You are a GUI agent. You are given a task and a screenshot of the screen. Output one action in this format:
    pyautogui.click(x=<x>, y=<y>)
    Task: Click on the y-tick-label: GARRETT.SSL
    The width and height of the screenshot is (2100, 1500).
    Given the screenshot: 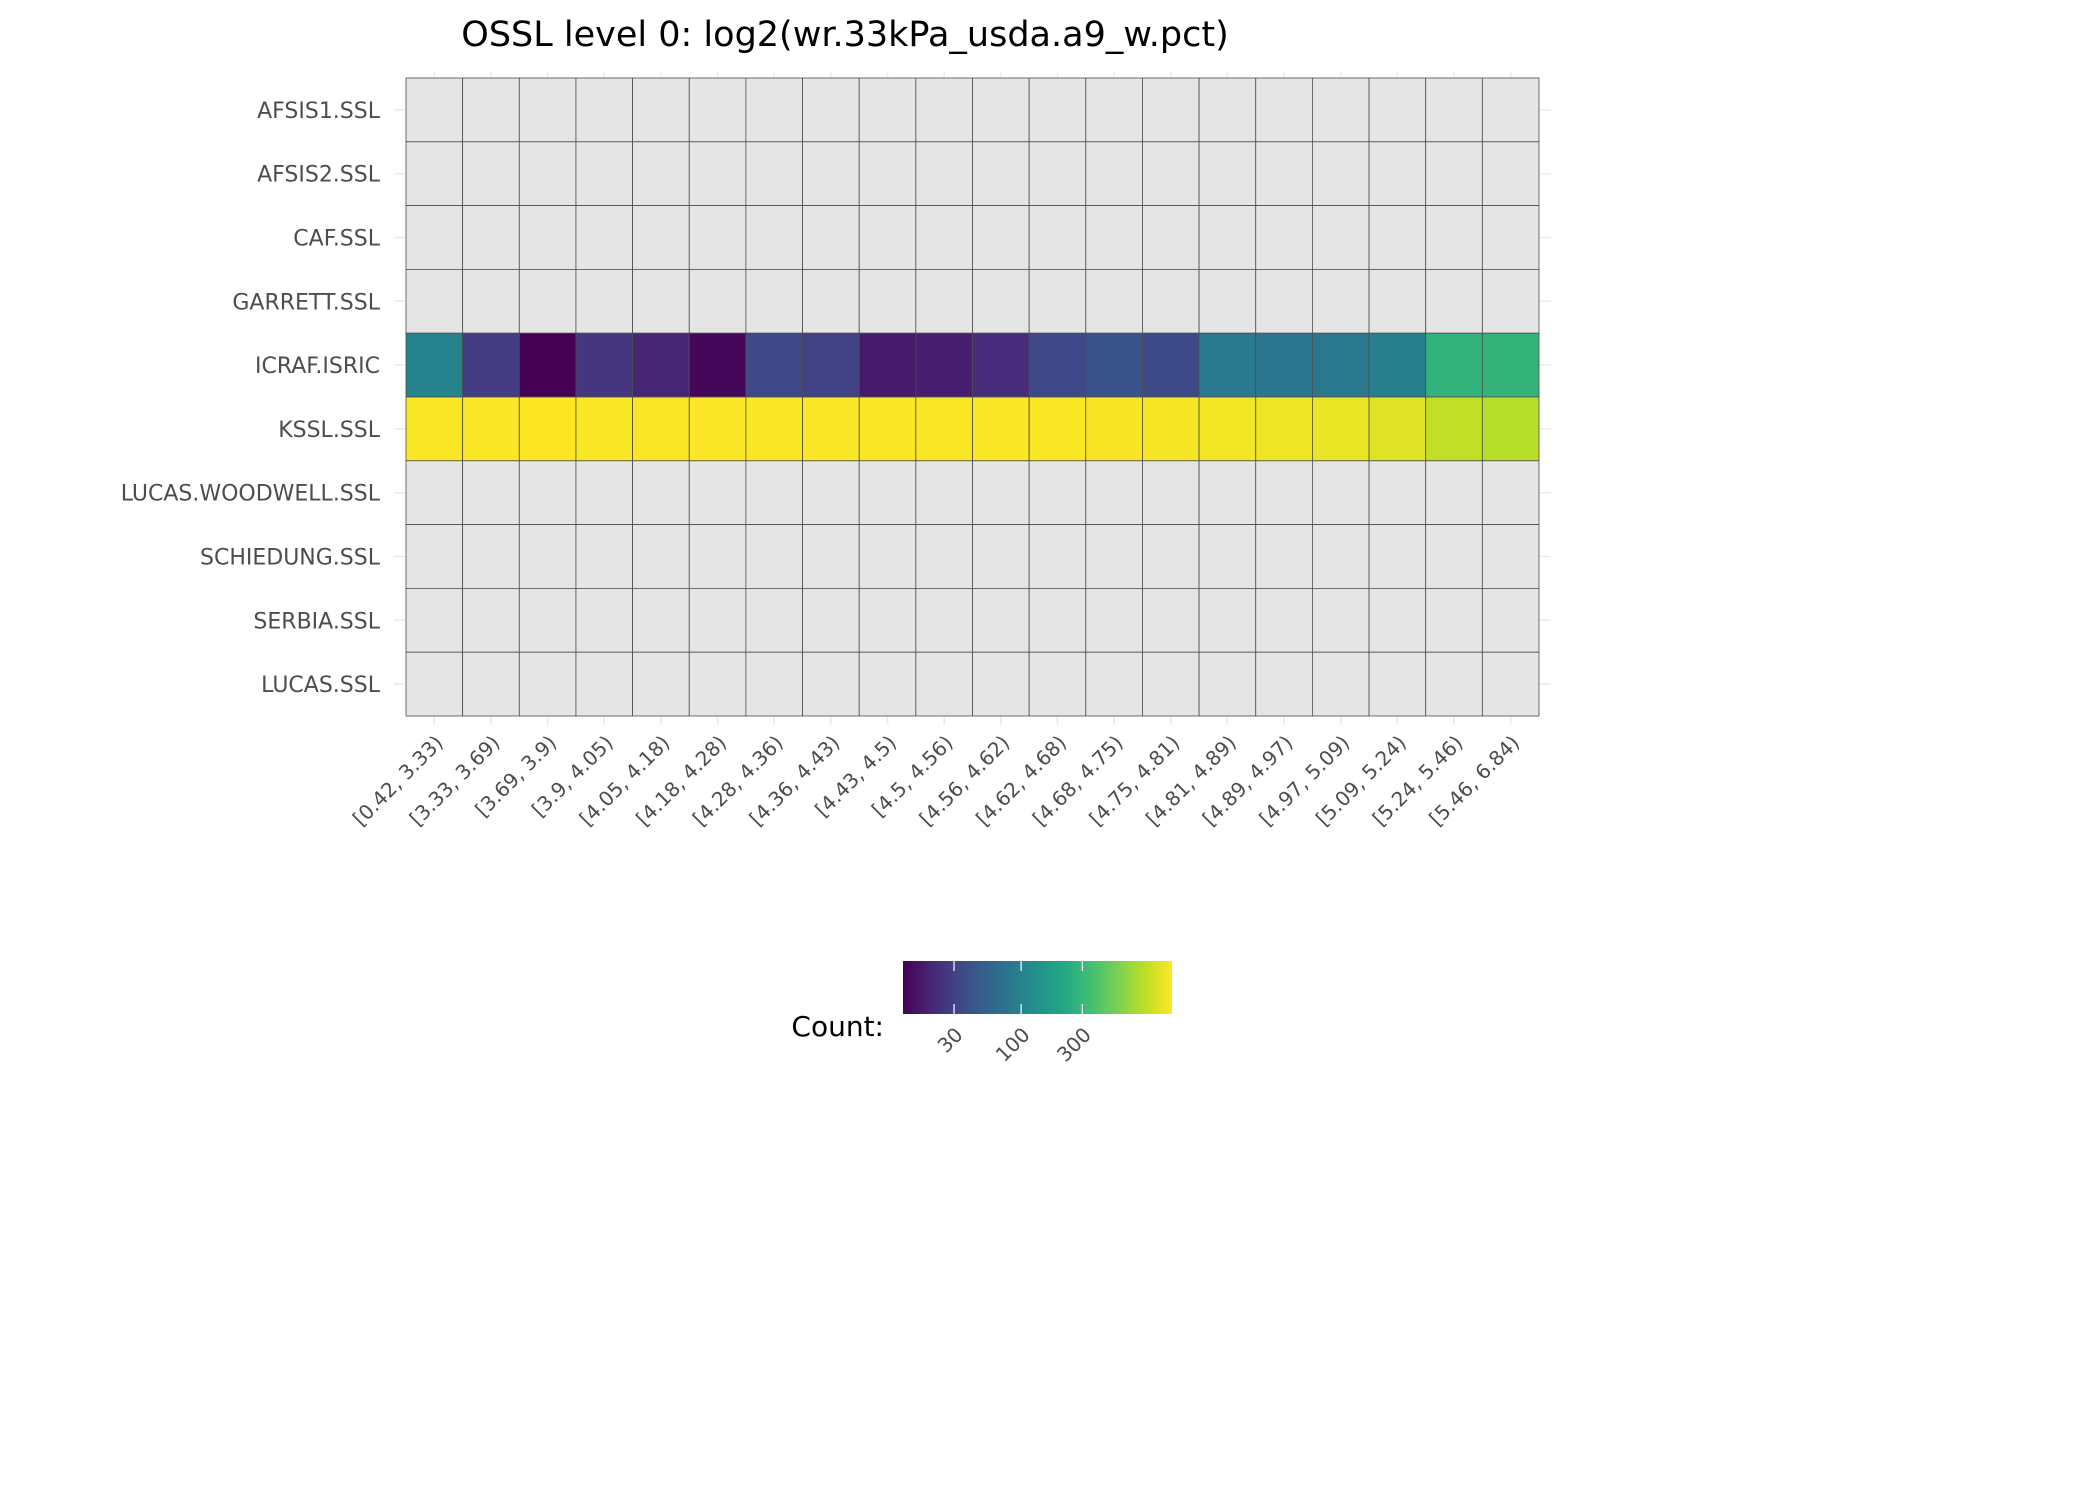 What is the action you would take?
    pyautogui.click(x=306, y=302)
    